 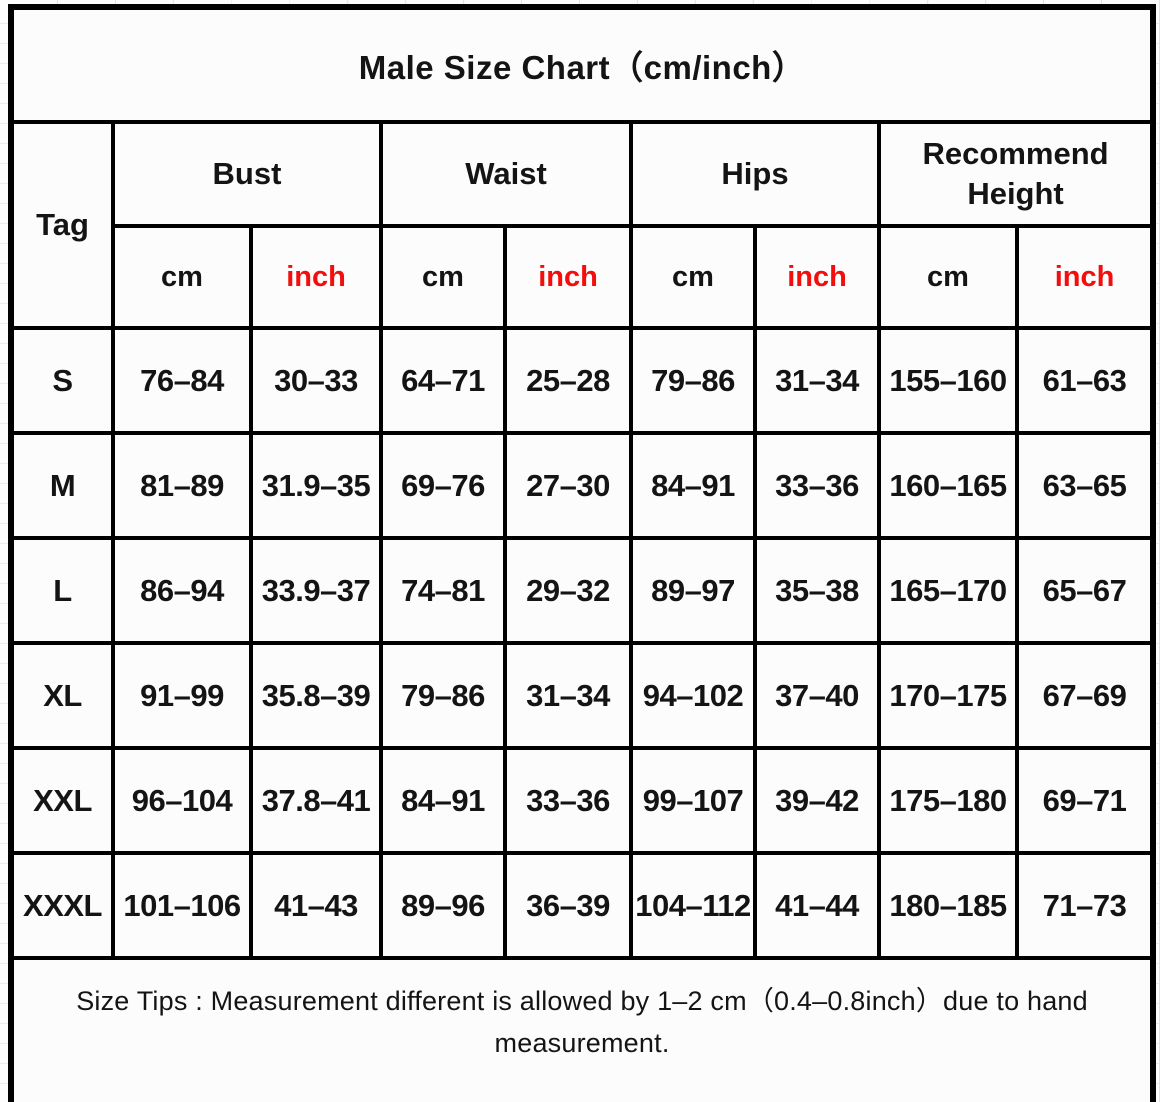 I want to click on cell-waist-inch: 29–32, so click(x=568, y=590).